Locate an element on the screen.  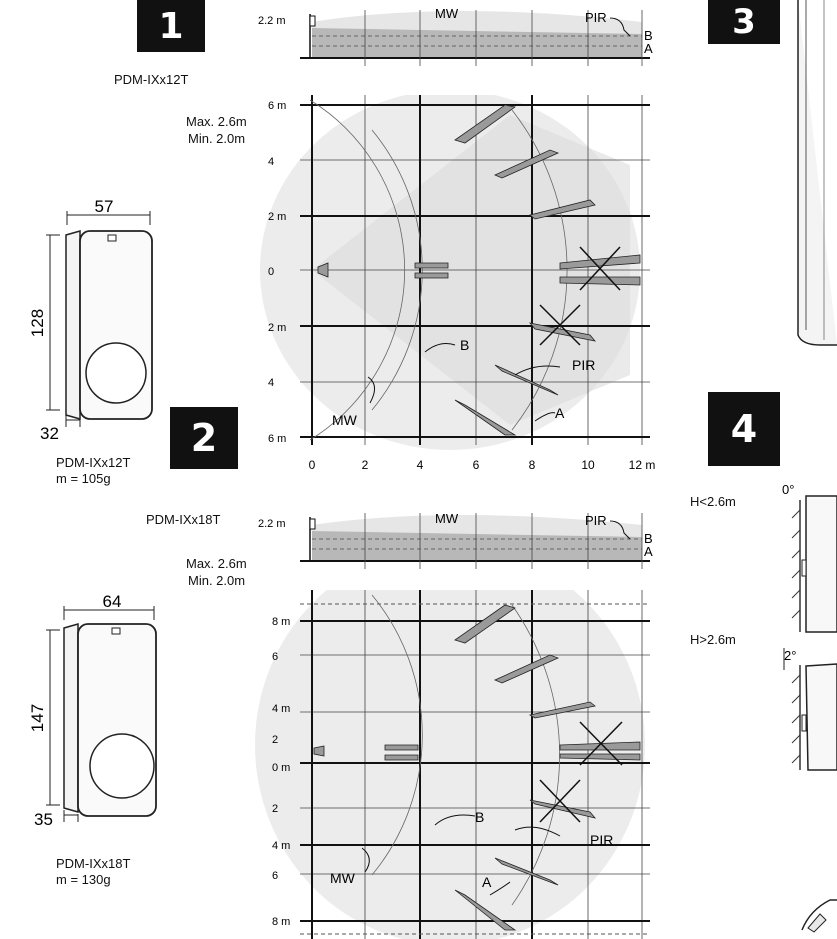
x-label-12-3: 6 is located at coordinates (476, 465).